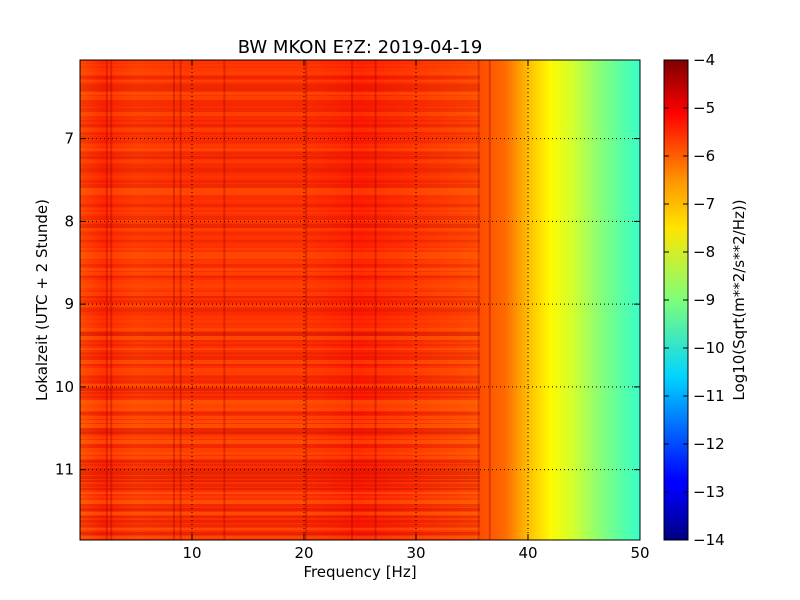 This screenshot has width=800, height=600. I want to click on colorbar-tick-label: −12, so click(709, 444).